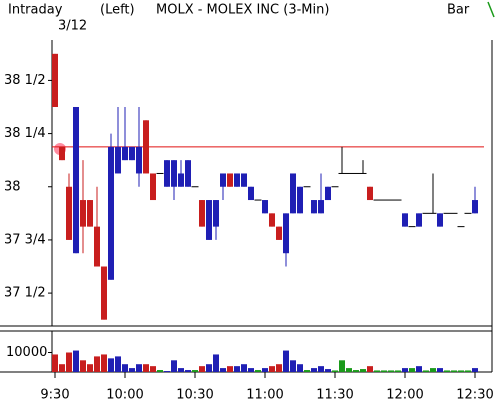  Describe the element at coordinates (35, 10) in the screenshot. I see `header-label: Intraday` at that location.